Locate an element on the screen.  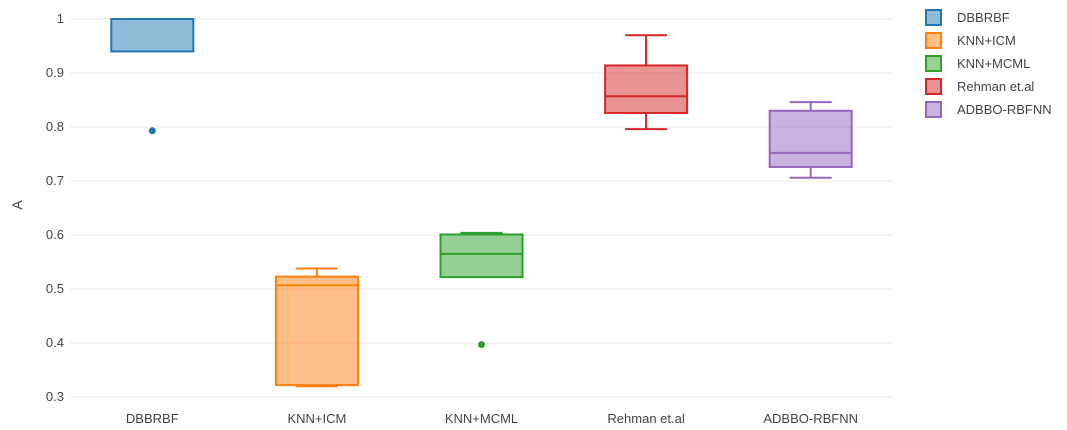
legend-label: DBBRBF is located at coordinates (983, 17).